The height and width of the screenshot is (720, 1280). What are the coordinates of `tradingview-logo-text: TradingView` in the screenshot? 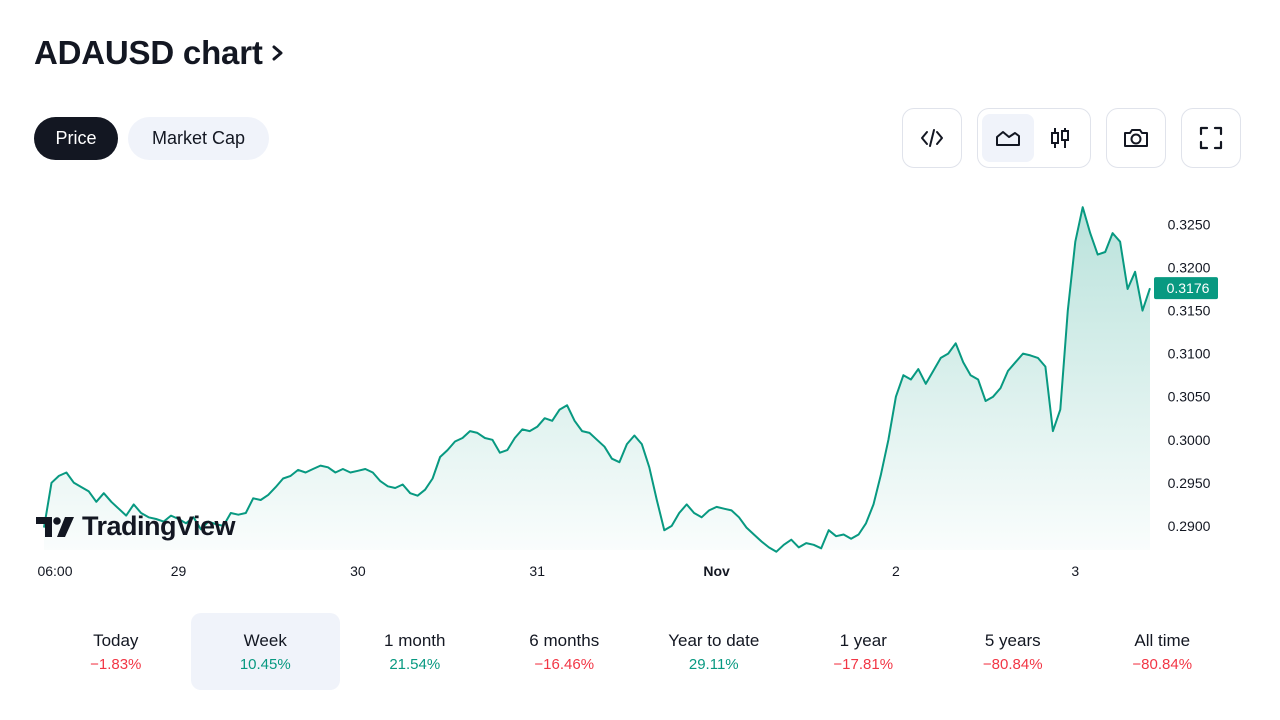 It's located at (159, 526).